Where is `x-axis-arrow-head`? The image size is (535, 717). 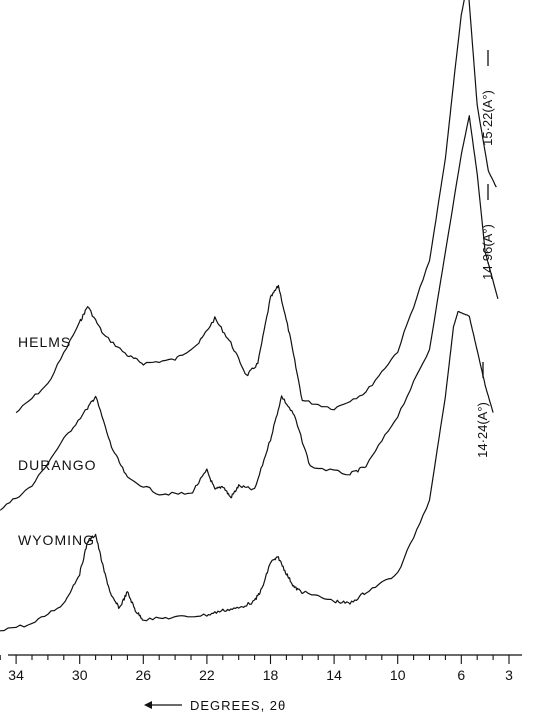
x-axis-arrow-head is located at coordinates (148, 705).